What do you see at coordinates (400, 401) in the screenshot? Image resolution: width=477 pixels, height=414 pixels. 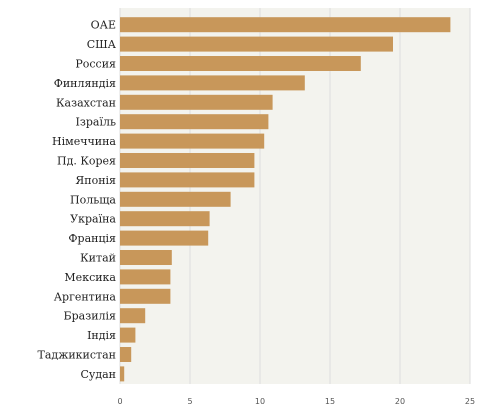 I see `x-tick-label: 20` at bounding box center [400, 401].